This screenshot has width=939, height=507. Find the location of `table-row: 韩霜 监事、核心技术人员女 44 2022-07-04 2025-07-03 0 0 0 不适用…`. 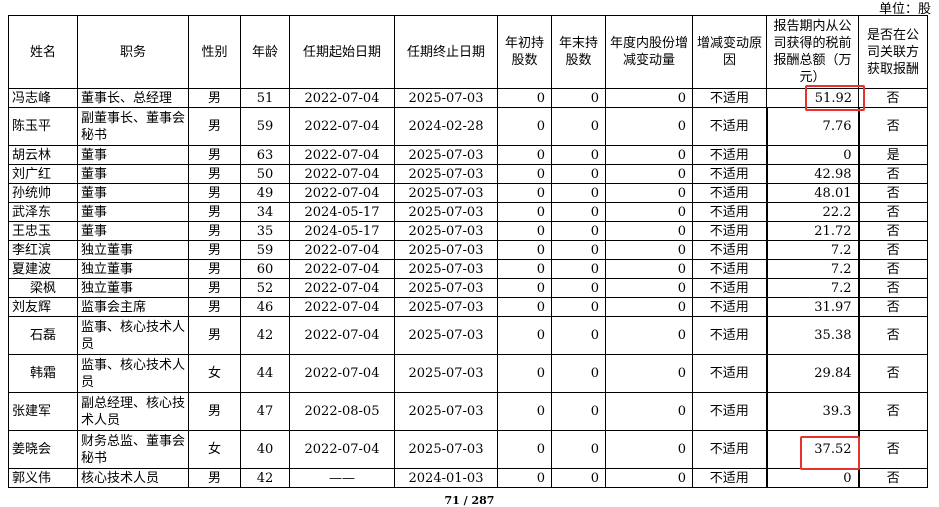

table-row: 韩霜 监事、核心技术人员女 44 2022-07-04 2025-07-03 0 0 0 不适用… is located at coordinates (468, 373).